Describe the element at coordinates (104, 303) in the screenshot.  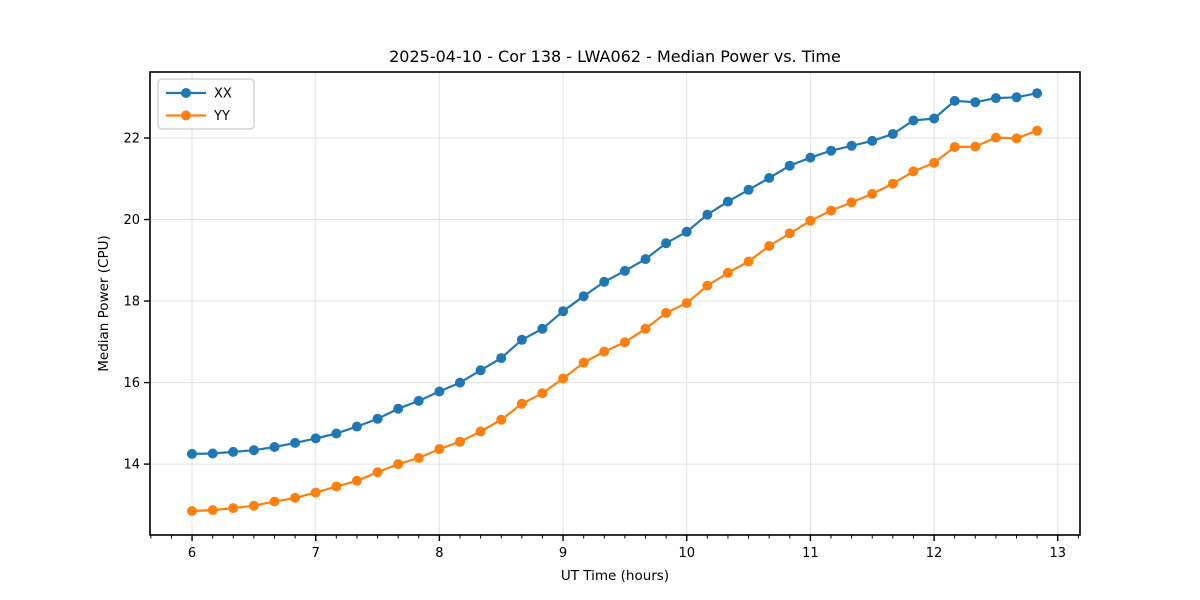
I see `y-axis-label: Median Power (CPU)` at that location.